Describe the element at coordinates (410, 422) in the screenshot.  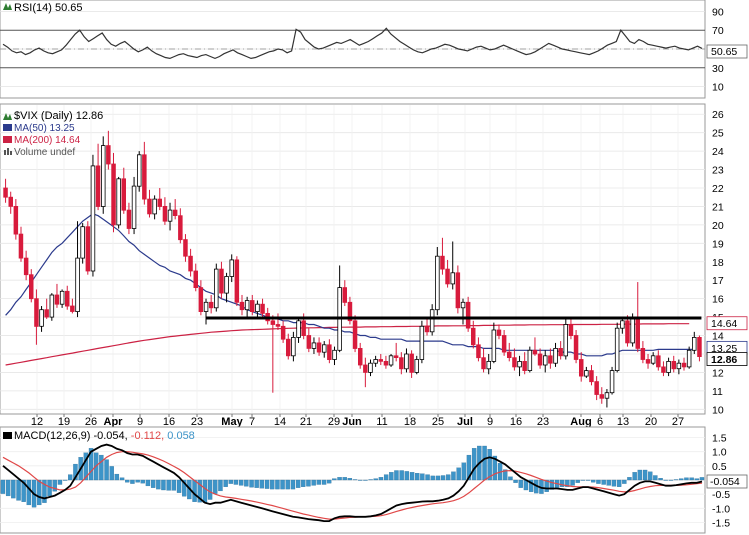
I see `x-tick-label: 18` at that location.